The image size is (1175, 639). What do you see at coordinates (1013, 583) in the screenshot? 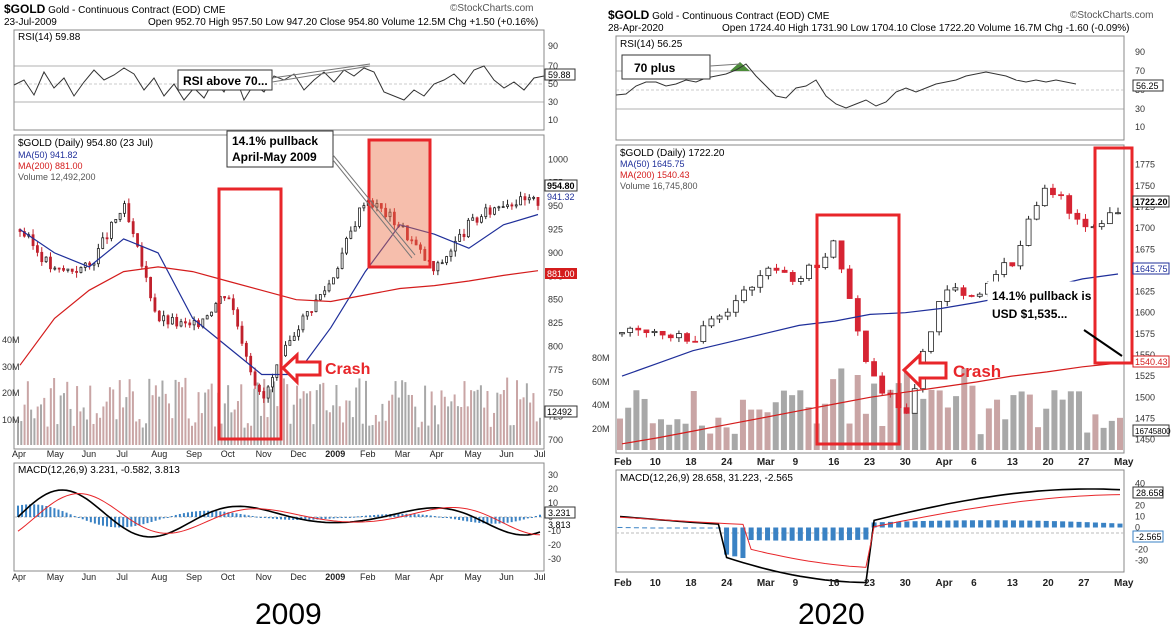
I see `date-tick: 13` at bounding box center [1013, 583].